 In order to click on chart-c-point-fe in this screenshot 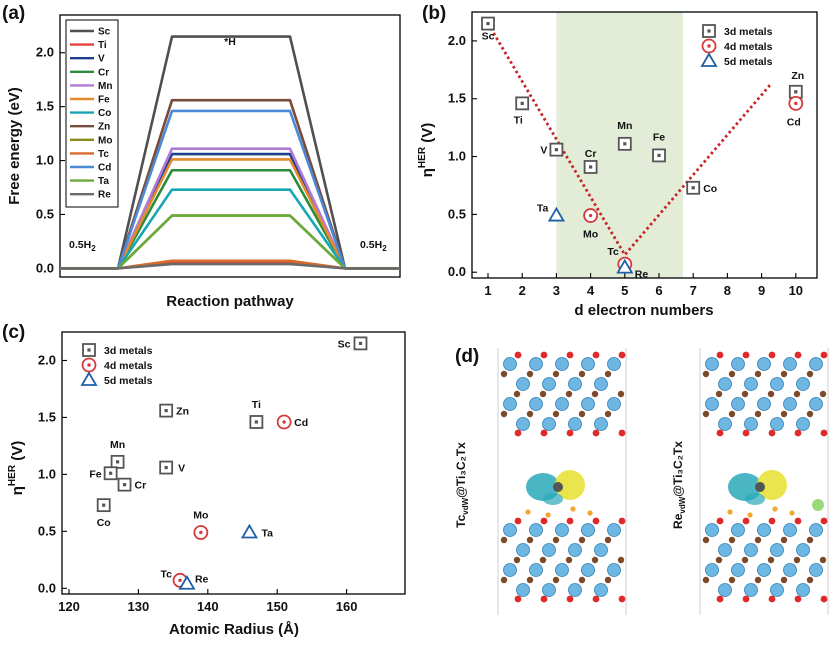, I will do `click(110, 473)`.